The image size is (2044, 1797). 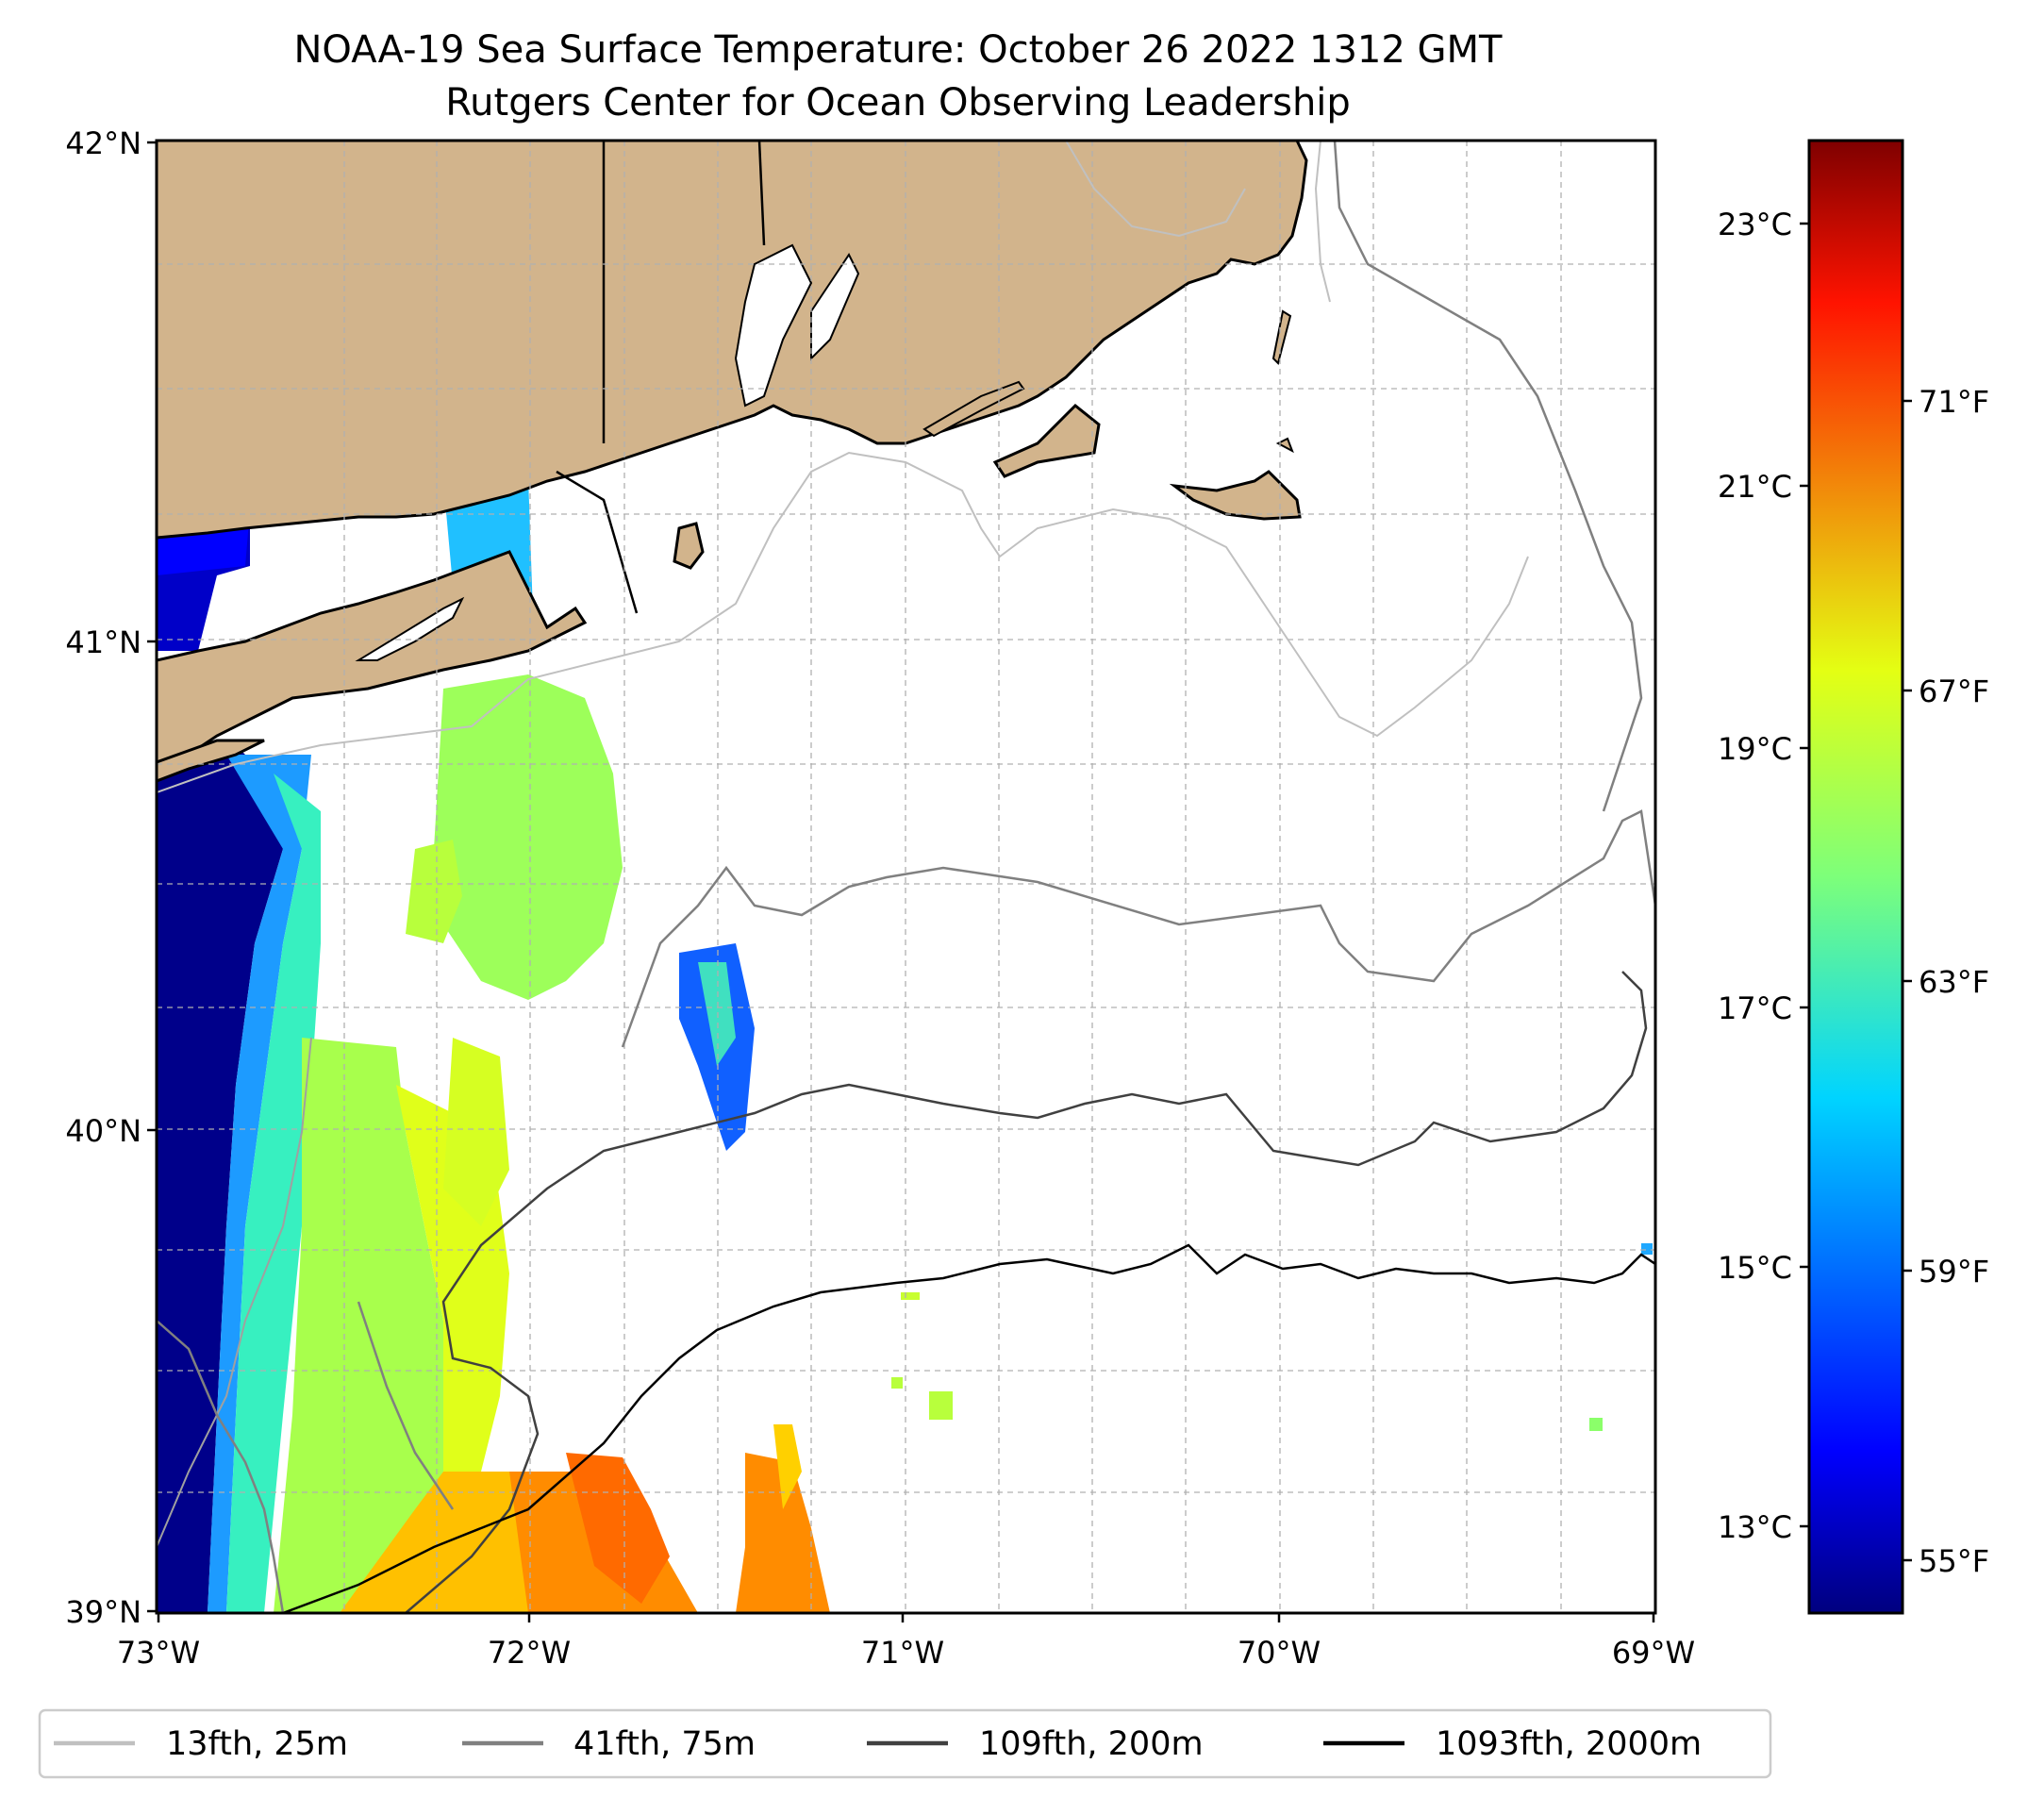 What do you see at coordinates (103, 1131) in the screenshot?
I see `lat-label-40: 40°N` at bounding box center [103, 1131].